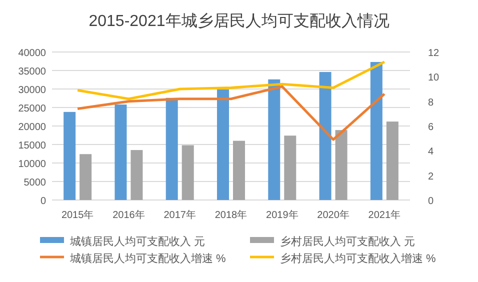  What do you see at coordinates (128, 215) in the screenshot?
I see `x-tick-label: 2016年` at bounding box center [128, 215].